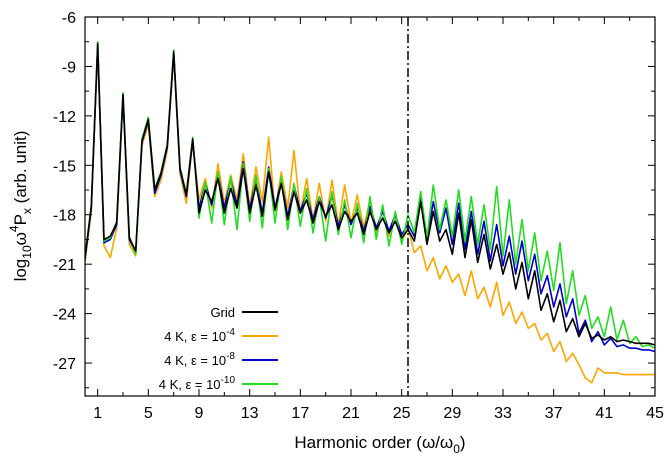  Describe the element at coordinates (402, 413) in the screenshot. I see `x-tick-label: 25` at that location.